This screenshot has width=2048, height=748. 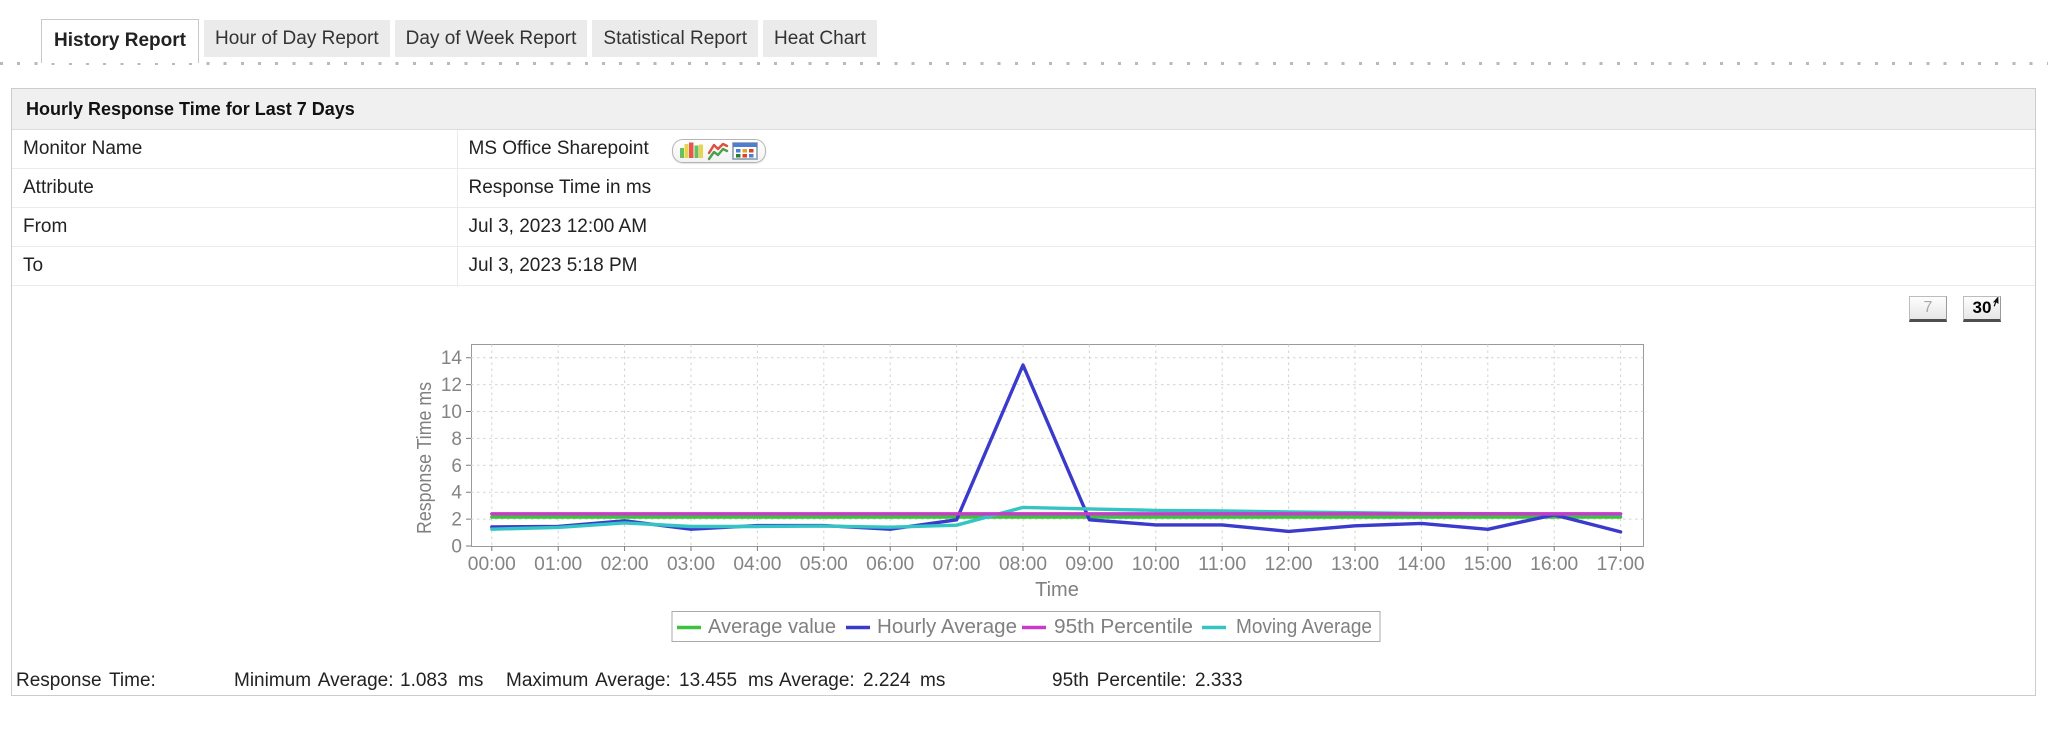 What do you see at coordinates (1089, 564) in the screenshot?
I see `svg-text: 09:00` at bounding box center [1089, 564].